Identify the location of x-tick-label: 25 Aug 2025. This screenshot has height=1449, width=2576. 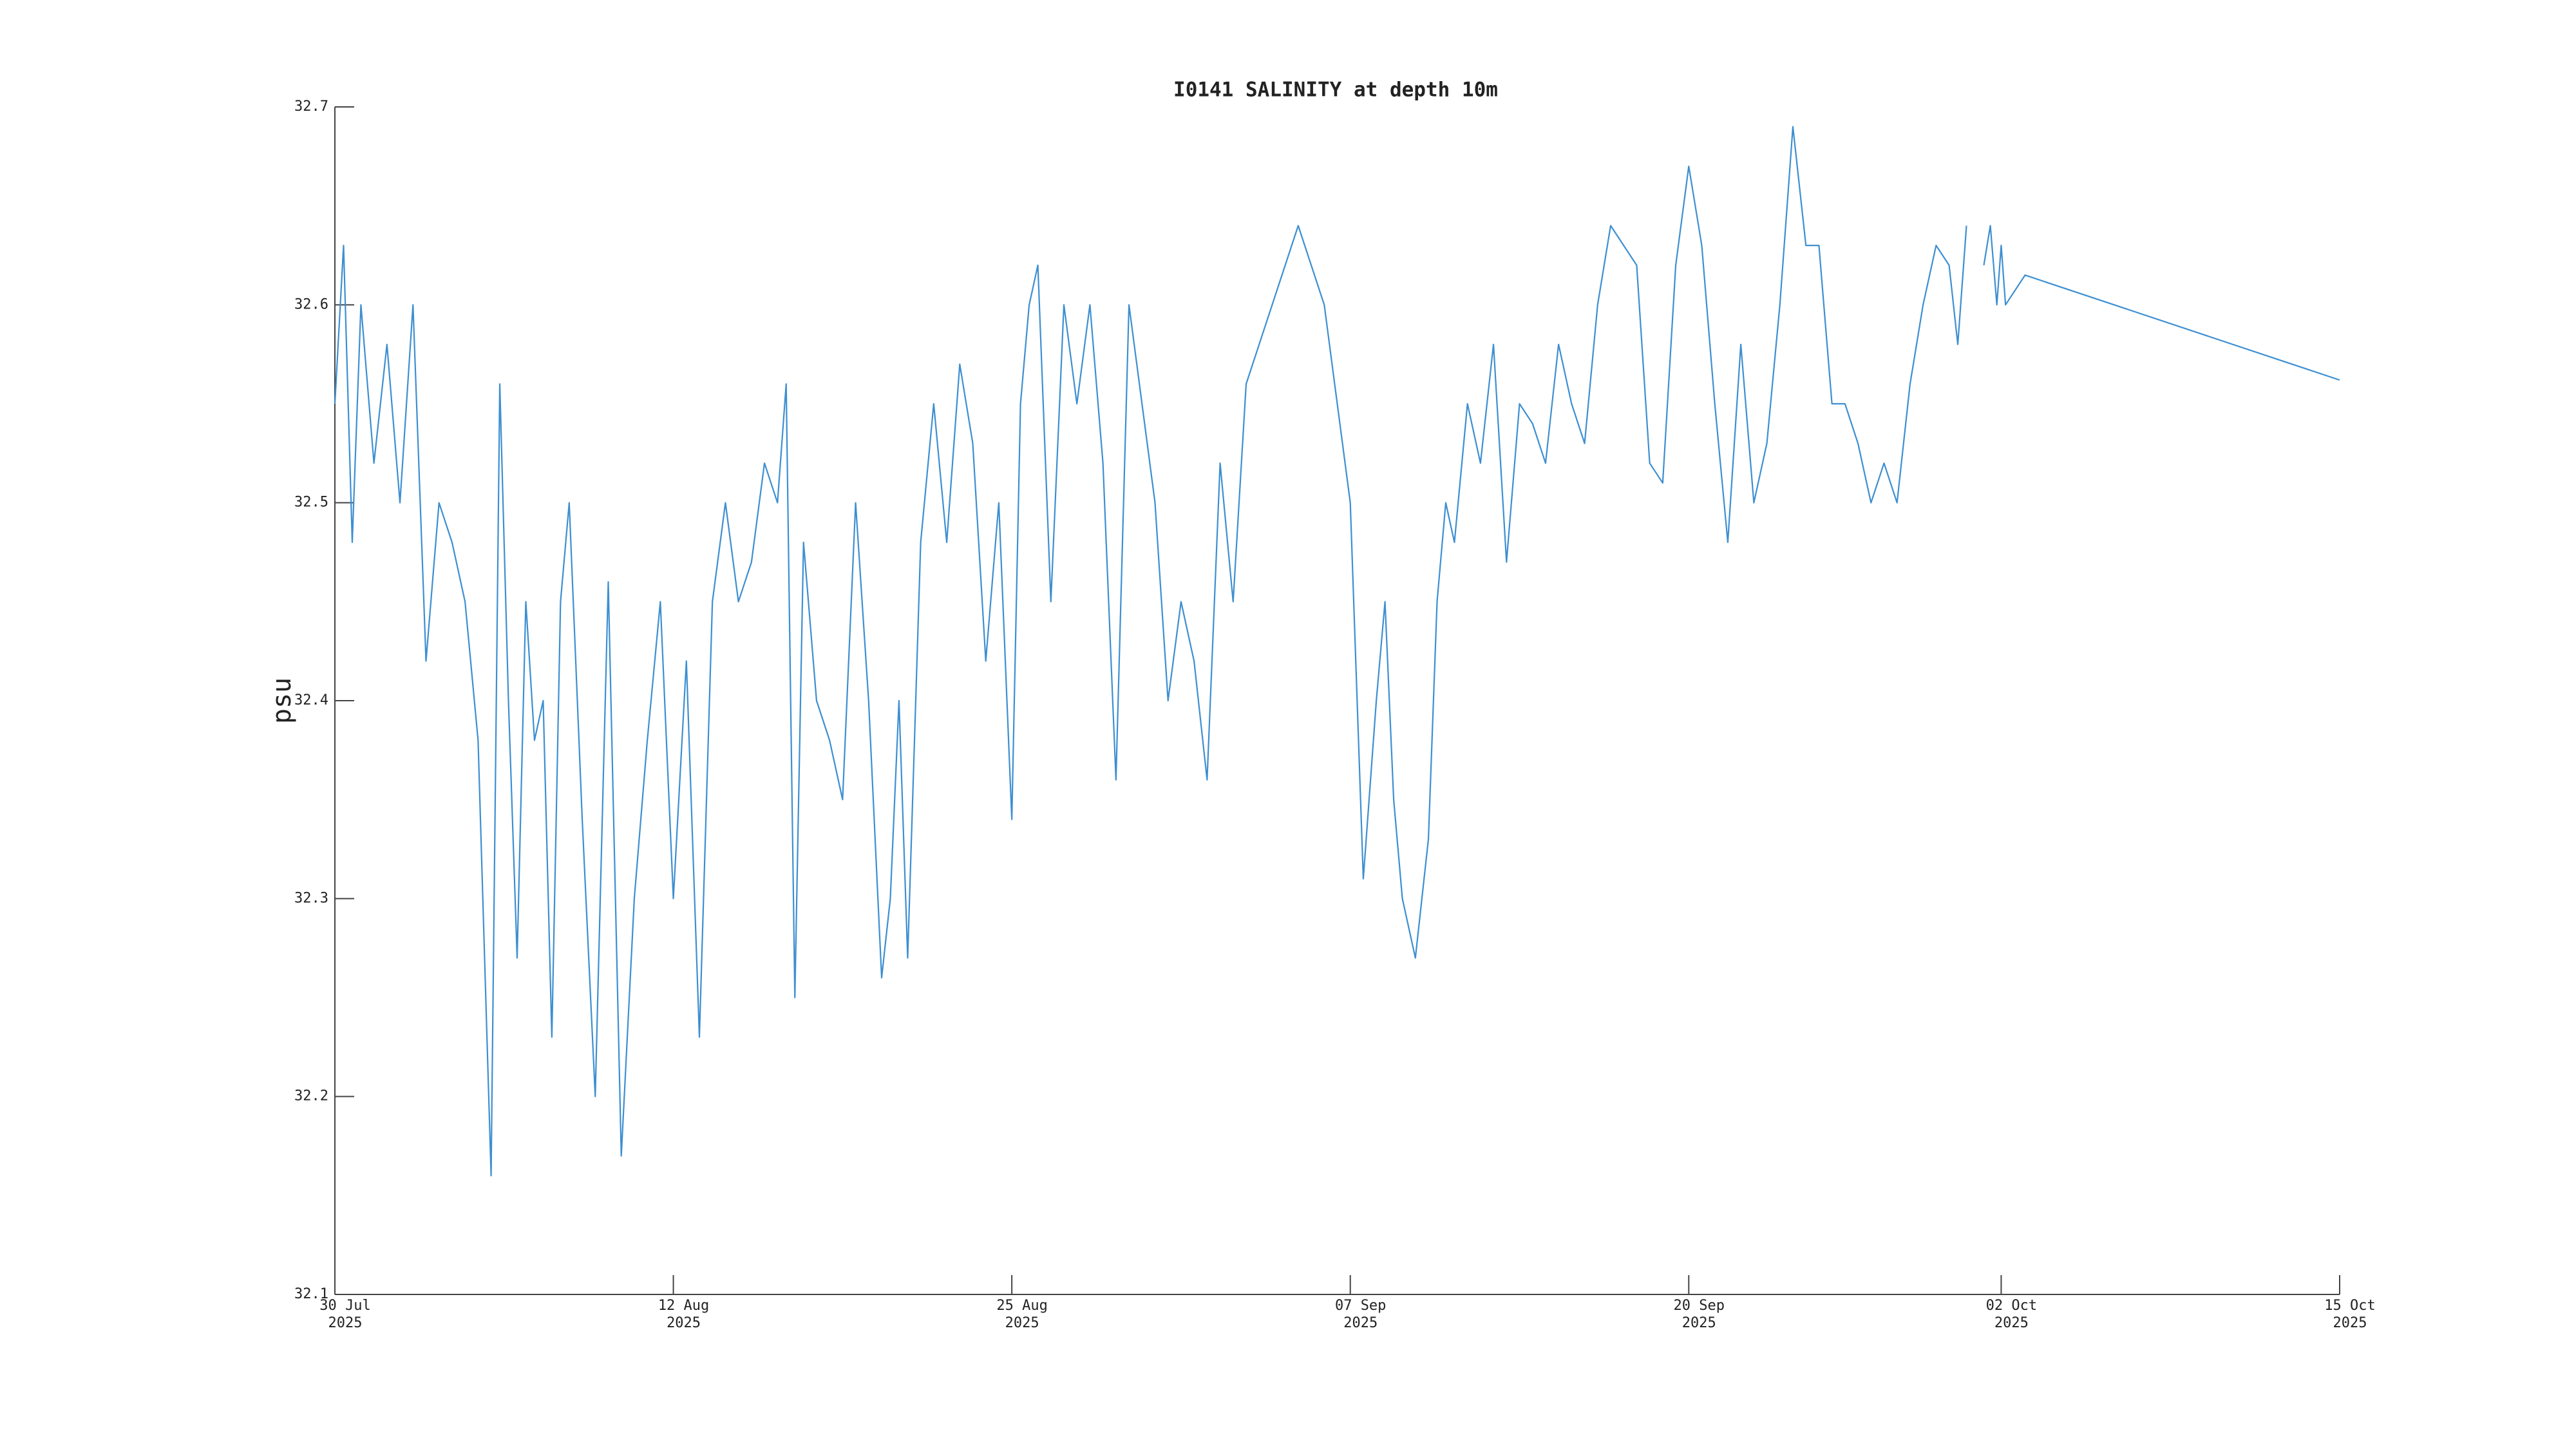
(1022, 1315).